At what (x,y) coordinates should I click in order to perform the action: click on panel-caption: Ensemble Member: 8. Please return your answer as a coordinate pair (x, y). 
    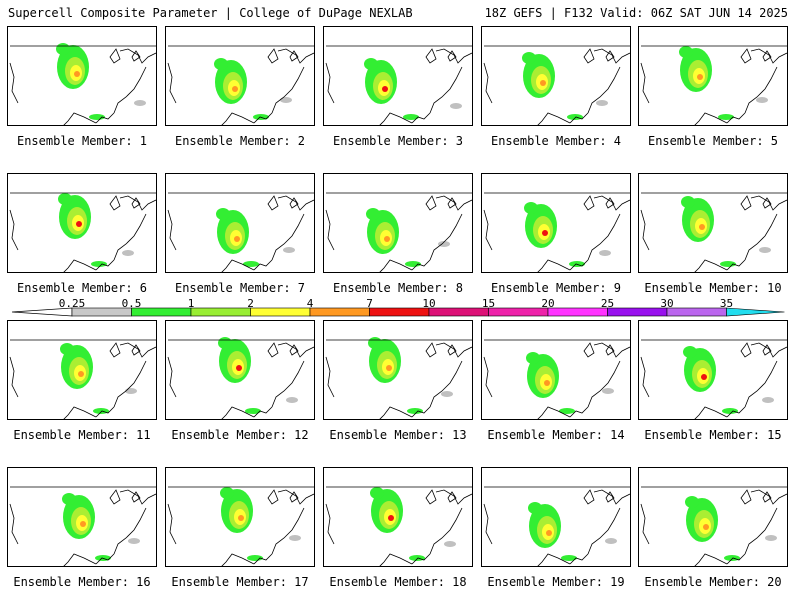
    Looking at the image, I should click on (398, 288).